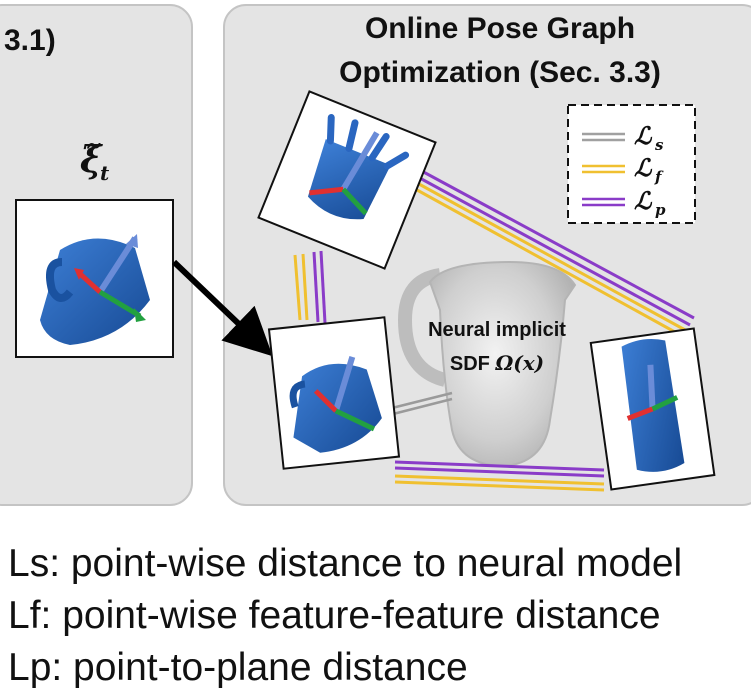 Image resolution: width=751 pixels, height=696 pixels. I want to click on legend-item-lp: ℒ p, so click(624, 202).